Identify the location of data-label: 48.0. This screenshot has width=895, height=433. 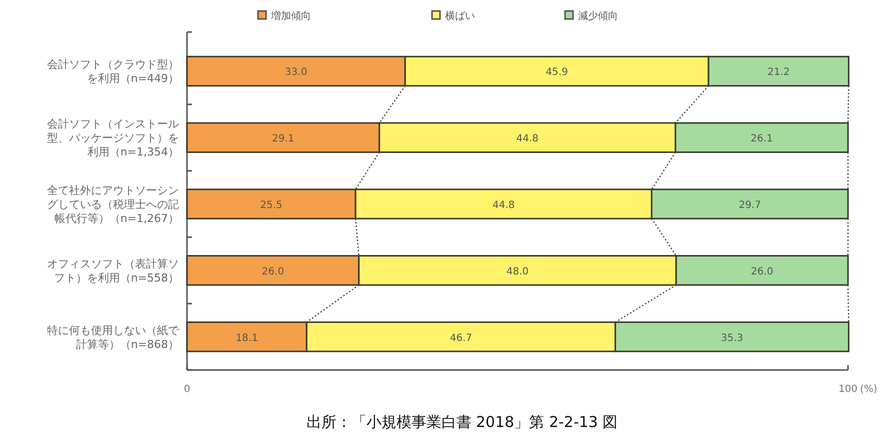
(517, 272).